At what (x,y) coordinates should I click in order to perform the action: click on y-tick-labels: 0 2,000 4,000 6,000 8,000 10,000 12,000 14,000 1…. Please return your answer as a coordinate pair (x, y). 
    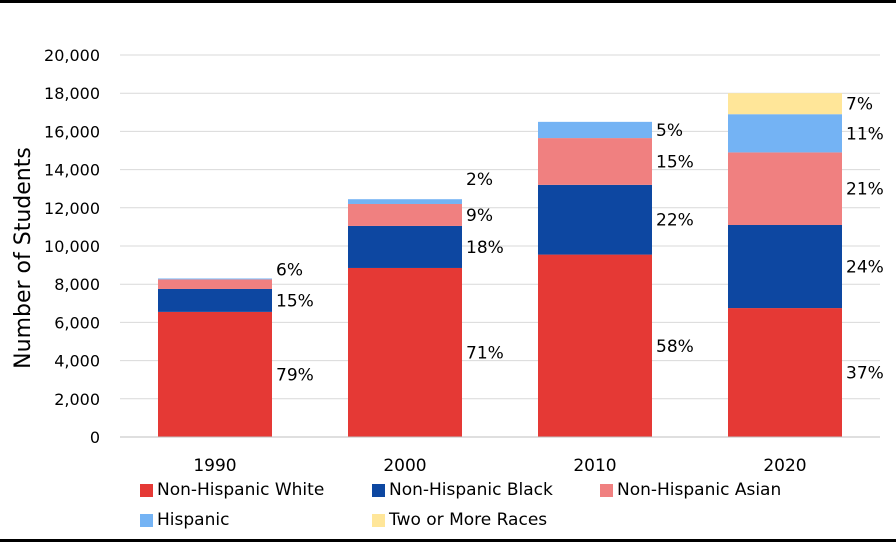
    Looking at the image, I should click on (72, 246).